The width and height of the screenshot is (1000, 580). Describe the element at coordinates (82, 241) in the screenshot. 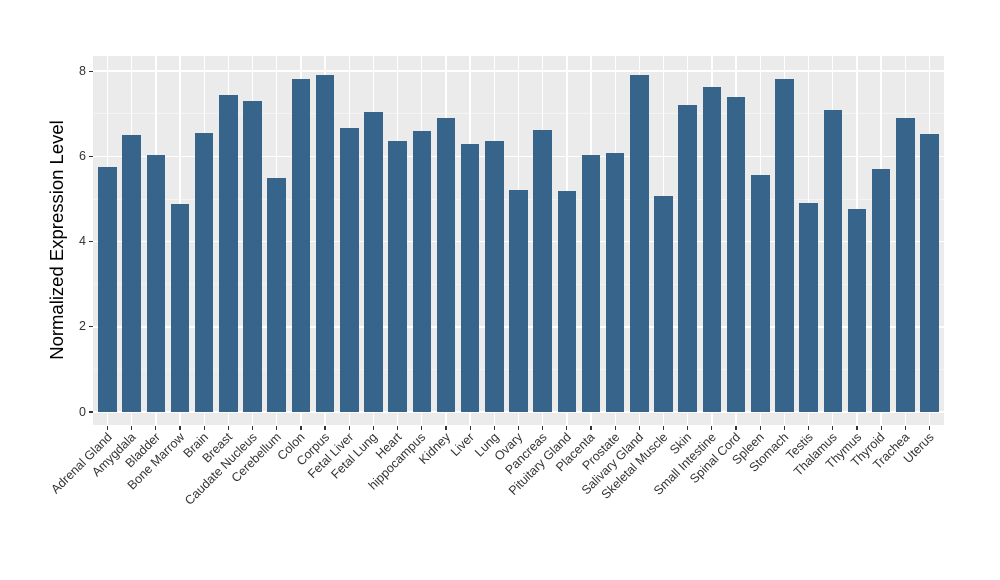

I see `y-axis-tick-label: 4` at that location.